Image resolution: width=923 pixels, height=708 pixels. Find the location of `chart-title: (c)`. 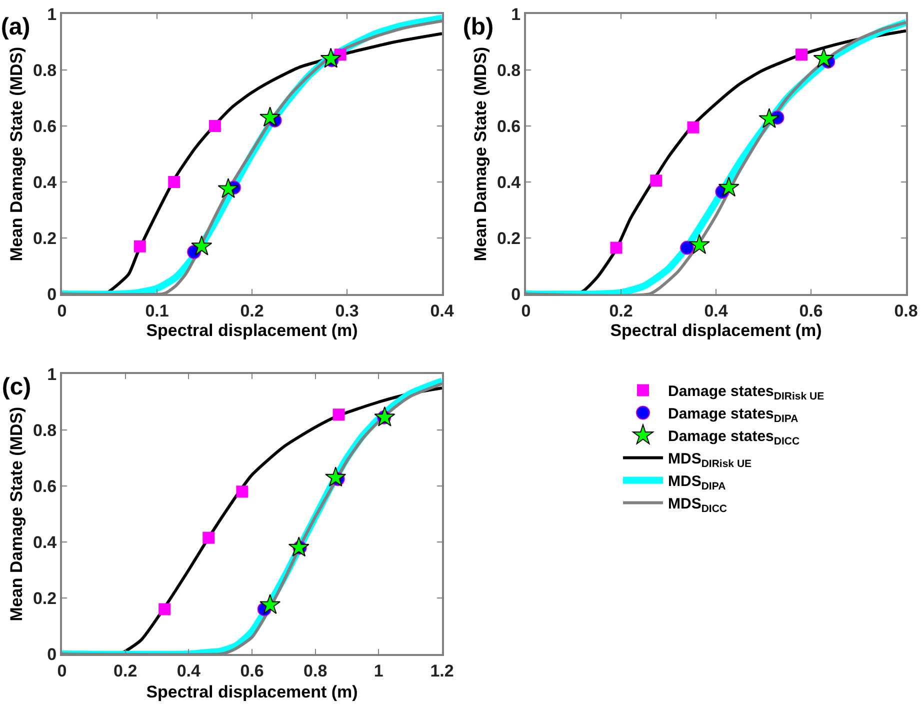

chart-title: (c) is located at coordinates (17, 386).